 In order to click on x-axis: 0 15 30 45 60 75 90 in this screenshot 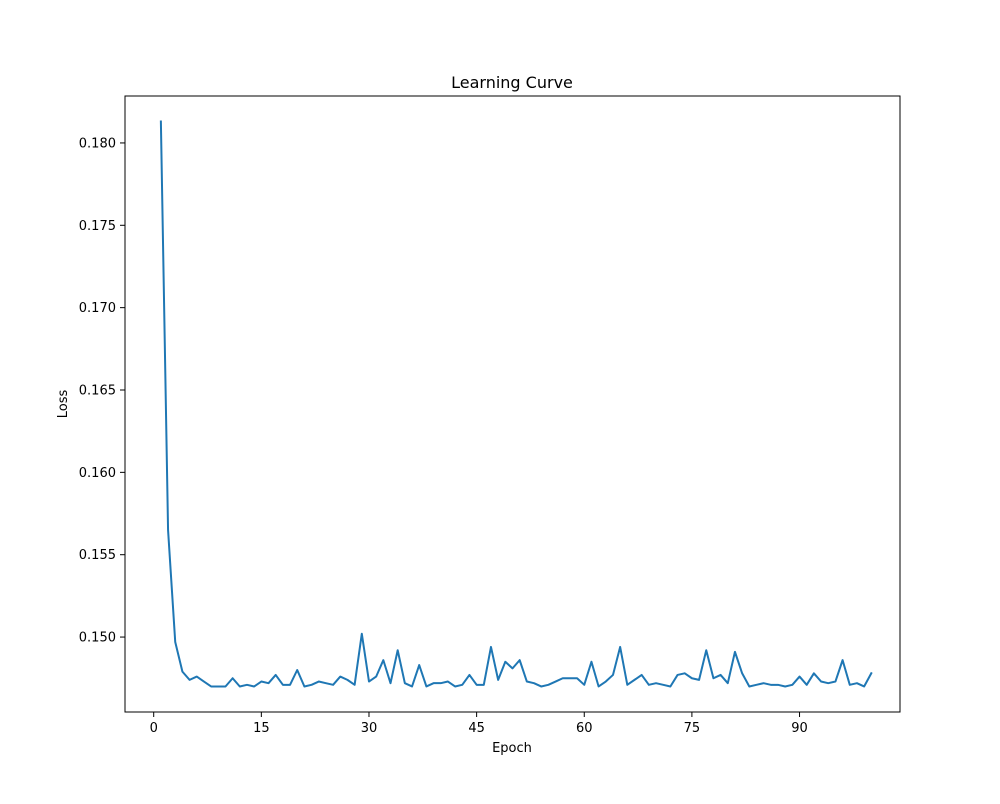, I will do `click(479, 724)`.